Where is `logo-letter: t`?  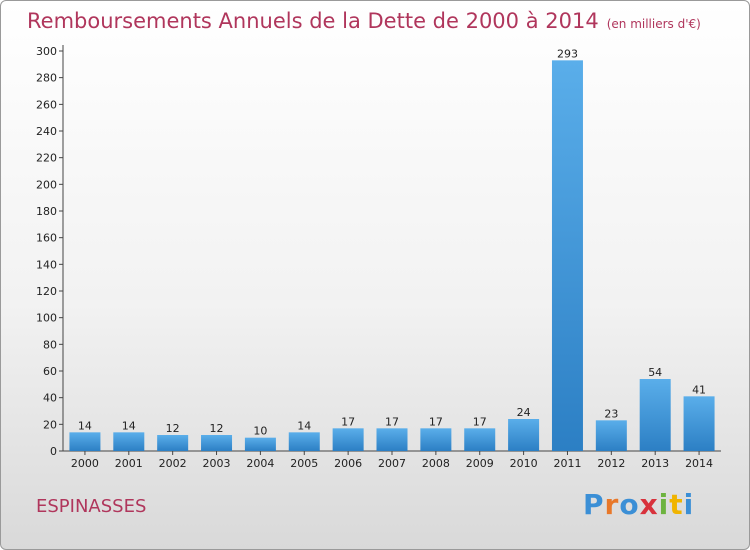
logo-letter: t is located at coordinates (676, 504).